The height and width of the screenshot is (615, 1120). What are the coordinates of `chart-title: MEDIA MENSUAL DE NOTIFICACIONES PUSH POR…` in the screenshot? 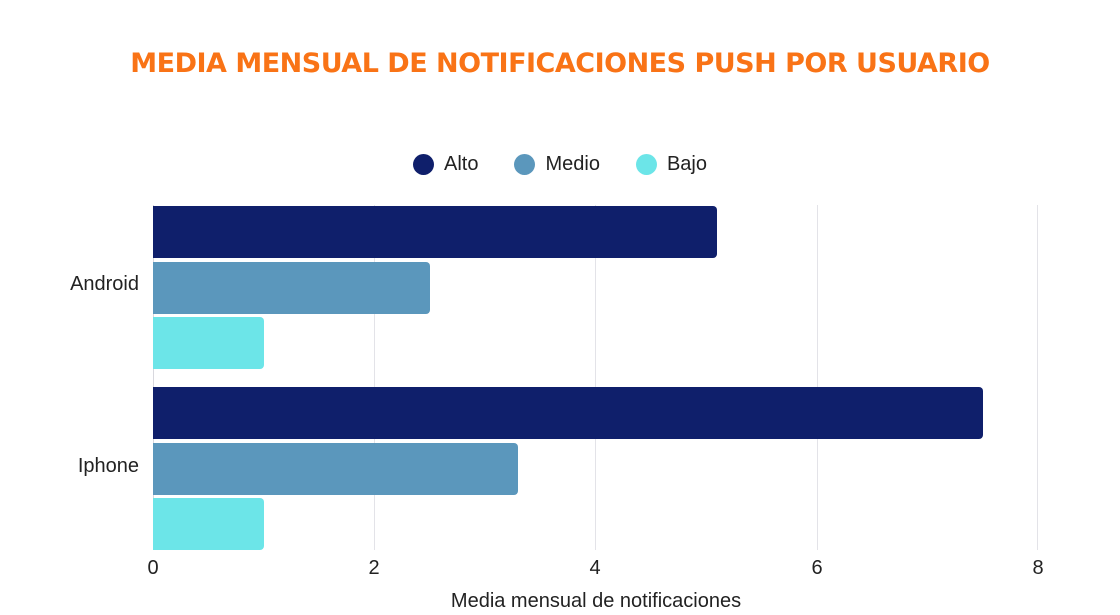 It's located at (560, 63).